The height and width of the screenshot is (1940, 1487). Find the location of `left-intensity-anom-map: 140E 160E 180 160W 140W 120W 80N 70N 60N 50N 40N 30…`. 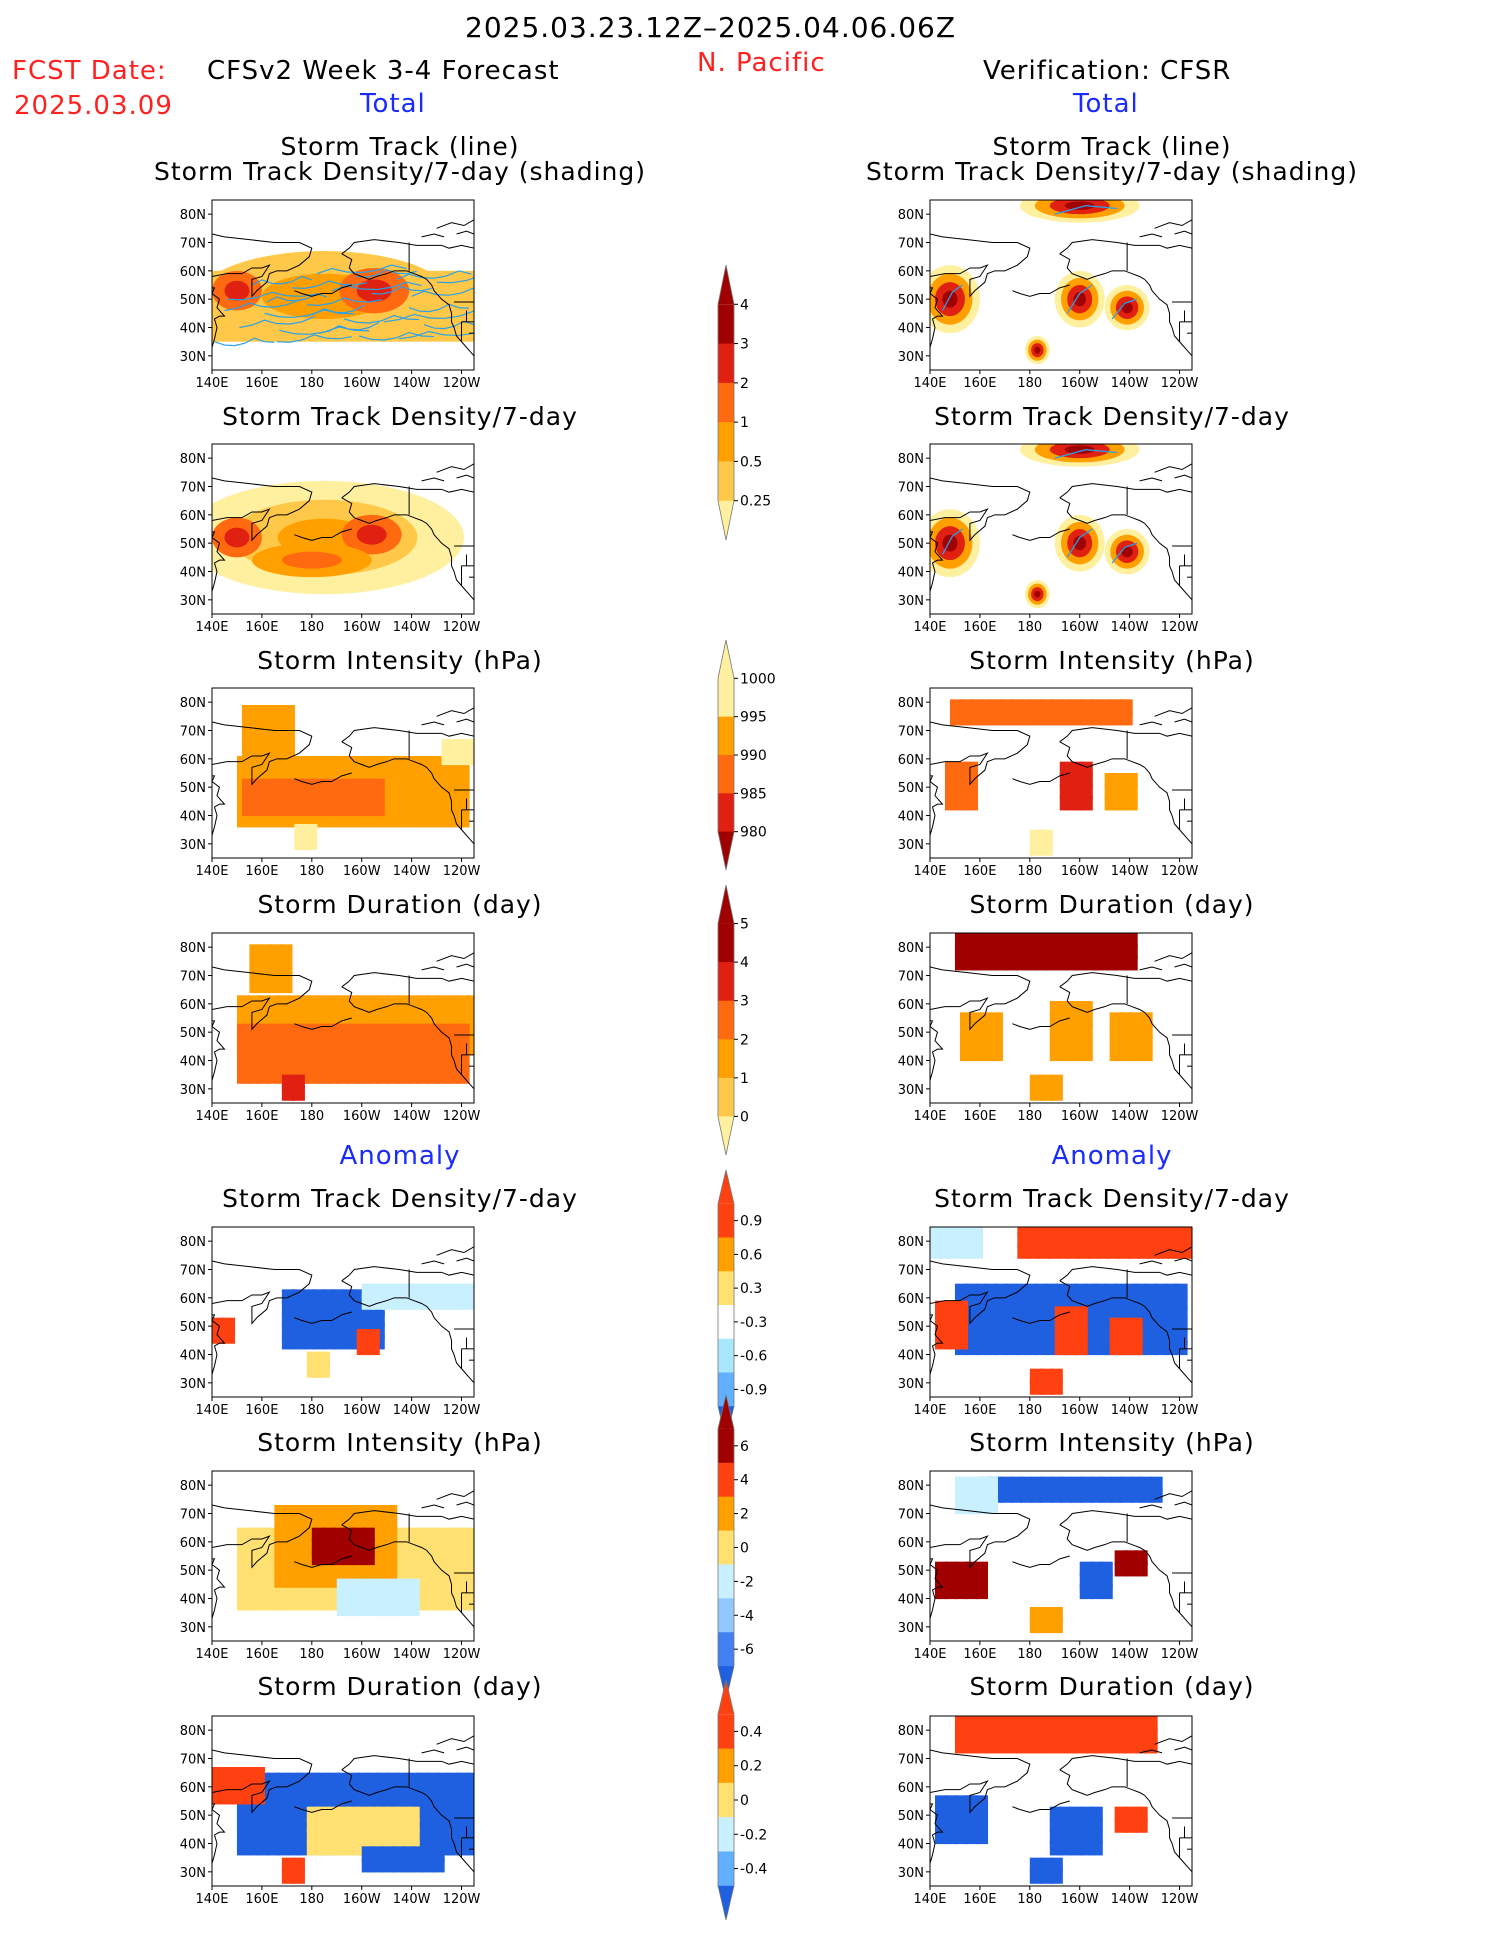

left-intensity-anom-map: 140E 160E 180 160W 140W 120W 80N 70N 60N 50N 40N 30… is located at coordinates (330, 1566).